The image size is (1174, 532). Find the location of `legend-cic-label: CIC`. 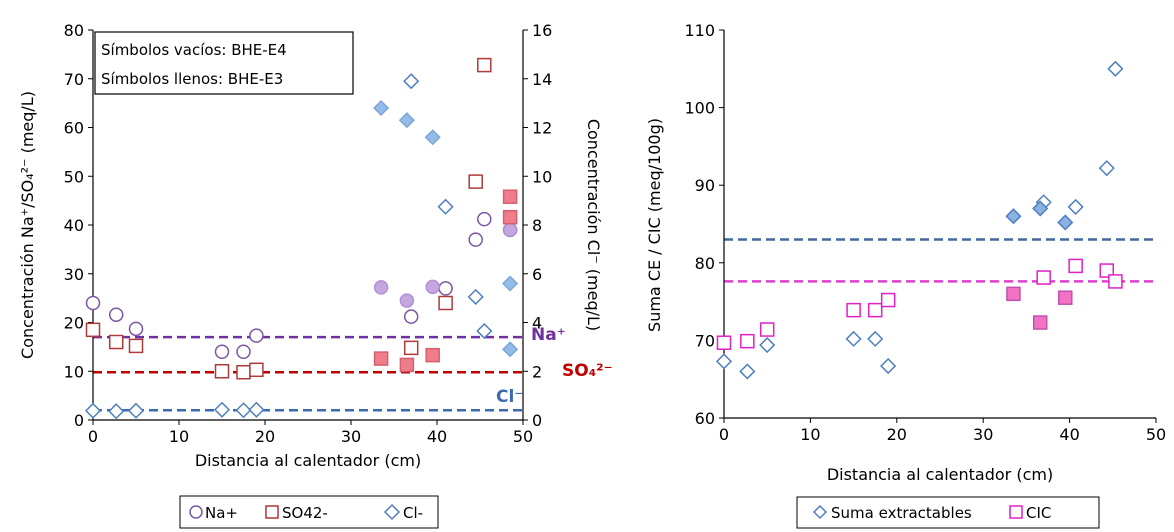

legend-cic-label: CIC is located at coordinates (1038, 513).